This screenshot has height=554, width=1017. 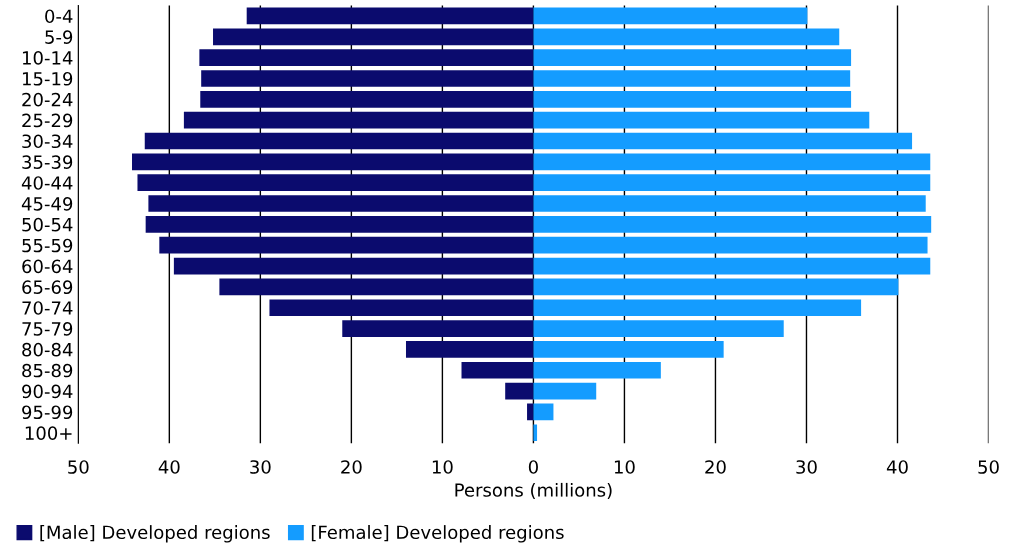 I want to click on y-tick-label: 85-89, so click(x=47, y=370).